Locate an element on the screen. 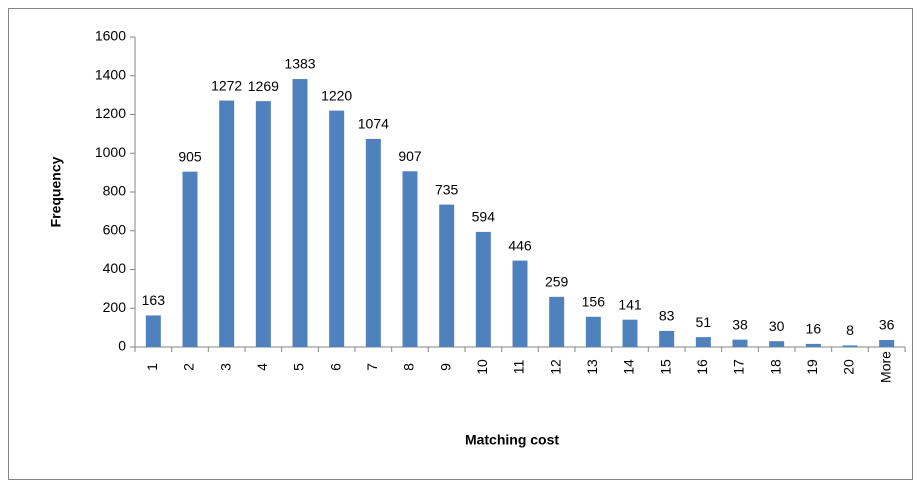  data-label: 1383 is located at coordinates (299, 64).